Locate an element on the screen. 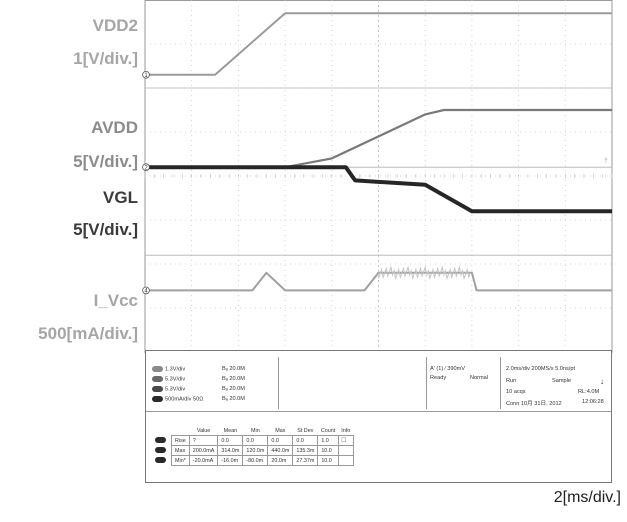  measurement-row: Rise ? 0.0 0.0 0.0 0.0 1.0 □ is located at coordinates (253, 440).